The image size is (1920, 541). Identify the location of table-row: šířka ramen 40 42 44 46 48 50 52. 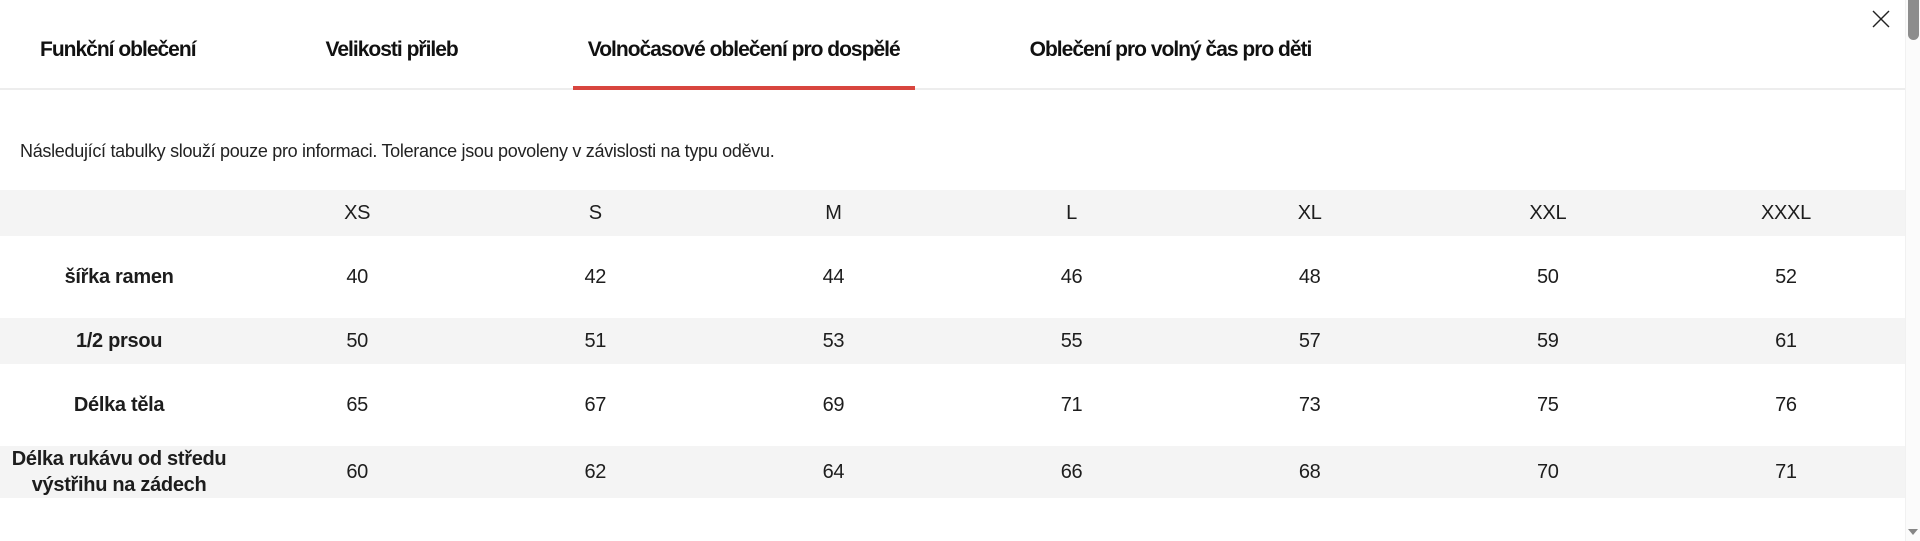
(952, 277).